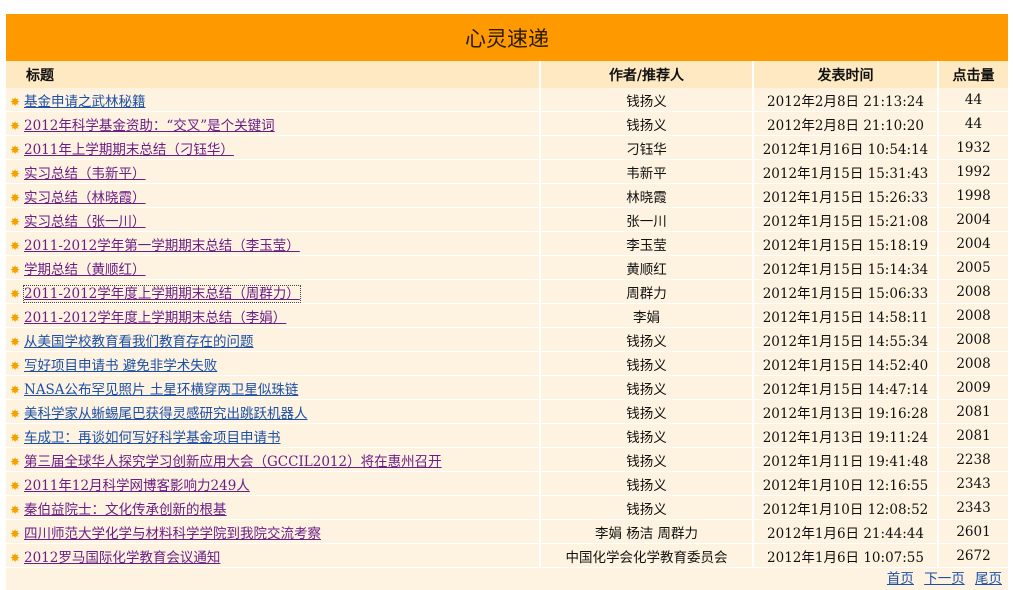 The height and width of the screenshot is (590, 1013). What do you see at coordinates (845, 364) in the screenshot?
I see `time-cell: 2012年1月15日 14:52:40` at bounding box center [845, 364].